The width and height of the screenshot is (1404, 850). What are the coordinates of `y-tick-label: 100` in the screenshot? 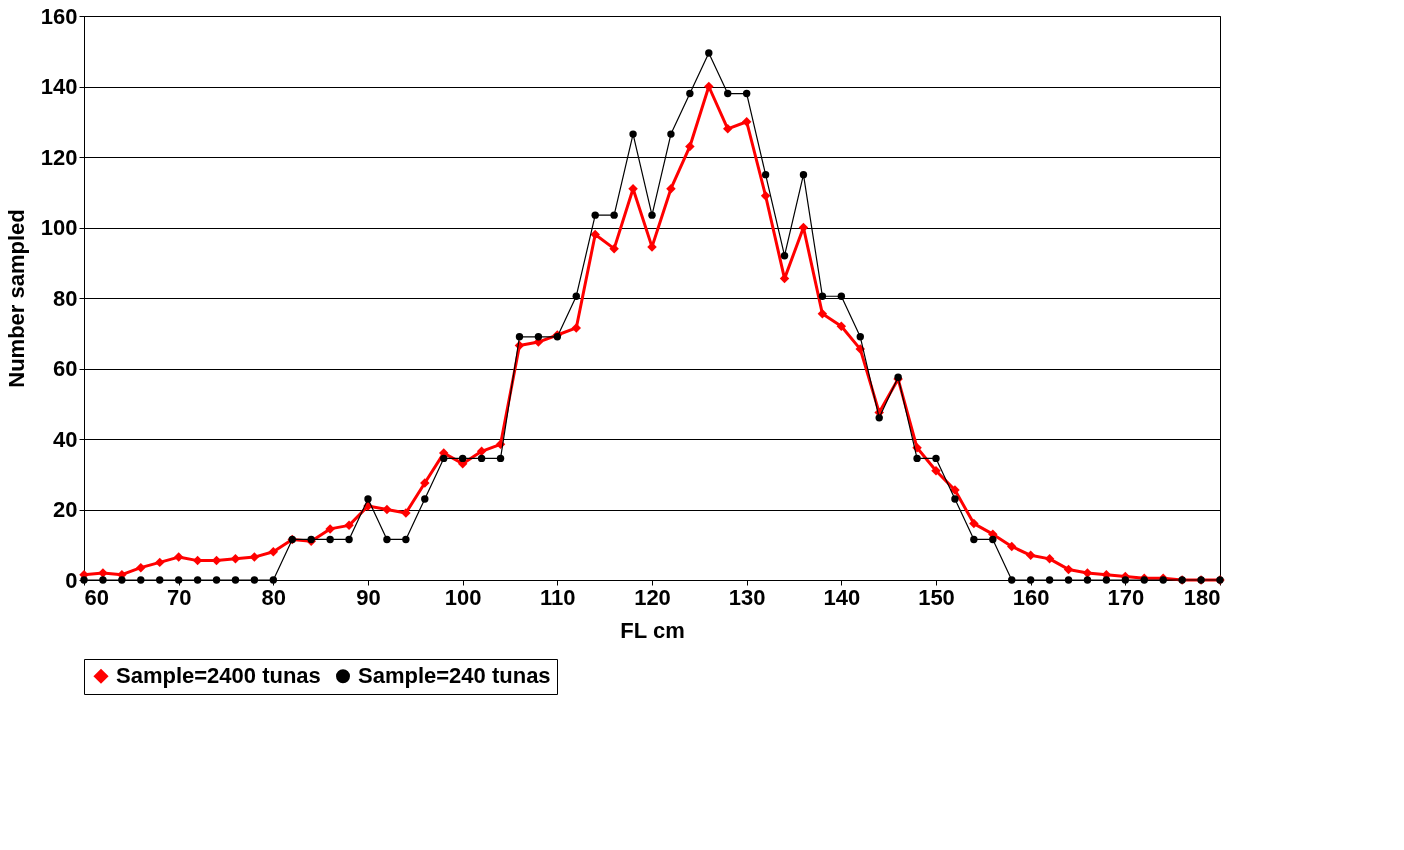 It's located at (59, 227).